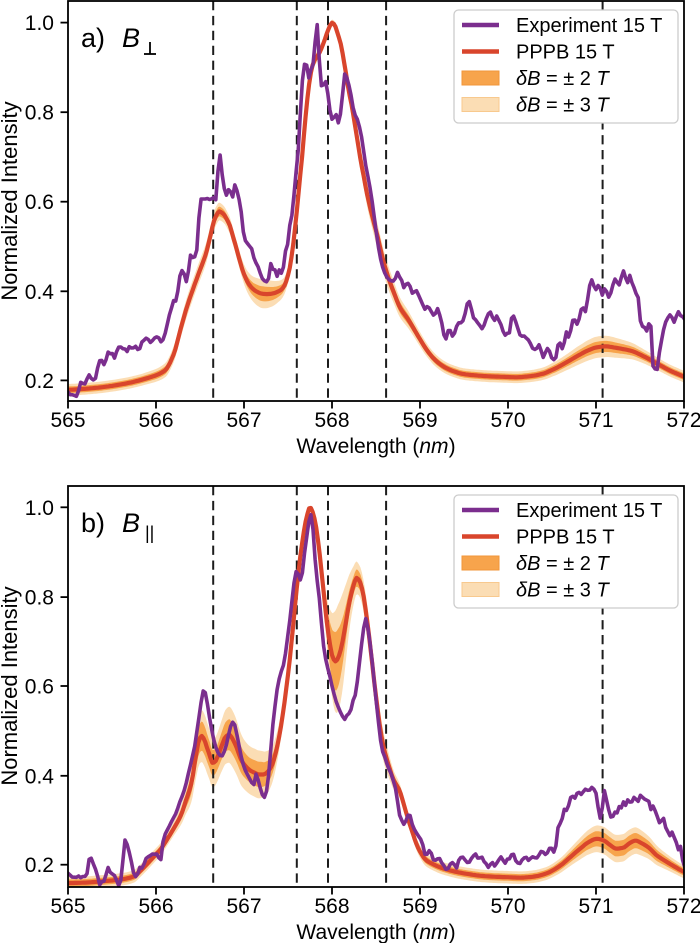 The image size is (700, 948). I want to click on svg-text: a), so click(93, 38).